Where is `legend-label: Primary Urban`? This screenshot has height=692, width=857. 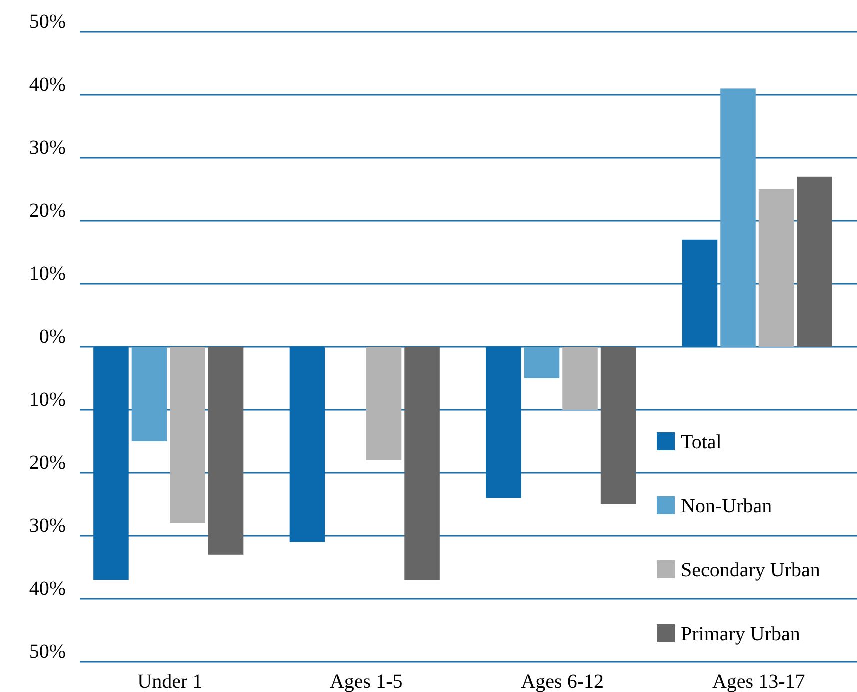
legend-label: Primary Urban is located at coordinates (740, 635).